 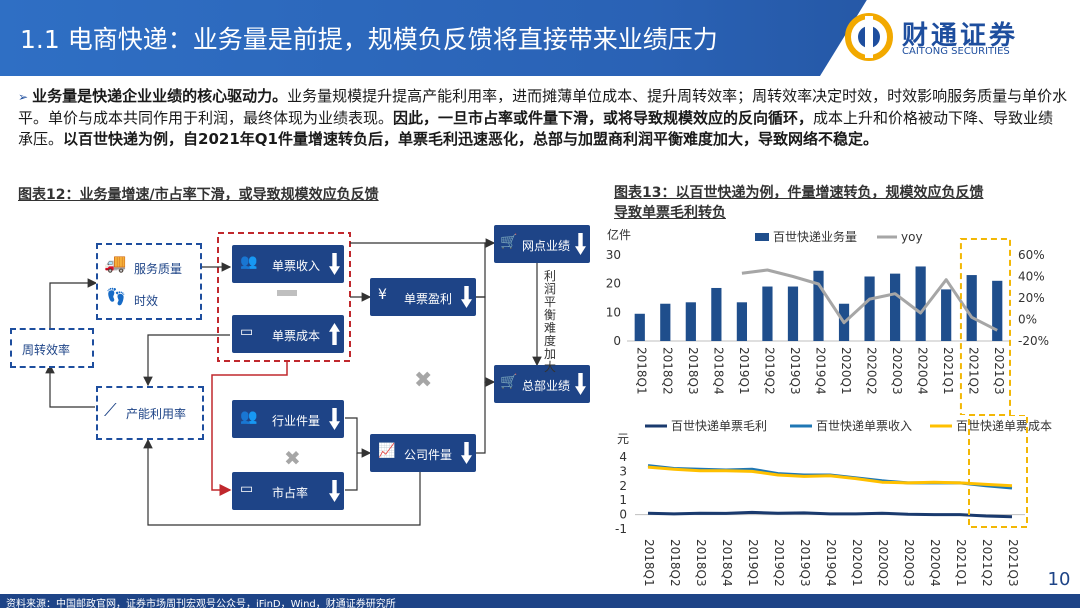 What do you see at coordinates (149, 281) in the screenshot?
I see `service-group: 🚚 服务质量 👣 时效` at bounding box center [149, 281].